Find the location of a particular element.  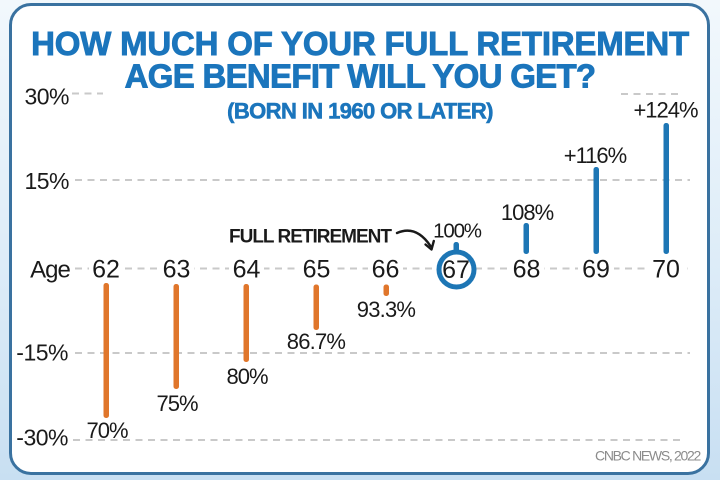

svg-text: 65 is located at coordinates (317, 270).